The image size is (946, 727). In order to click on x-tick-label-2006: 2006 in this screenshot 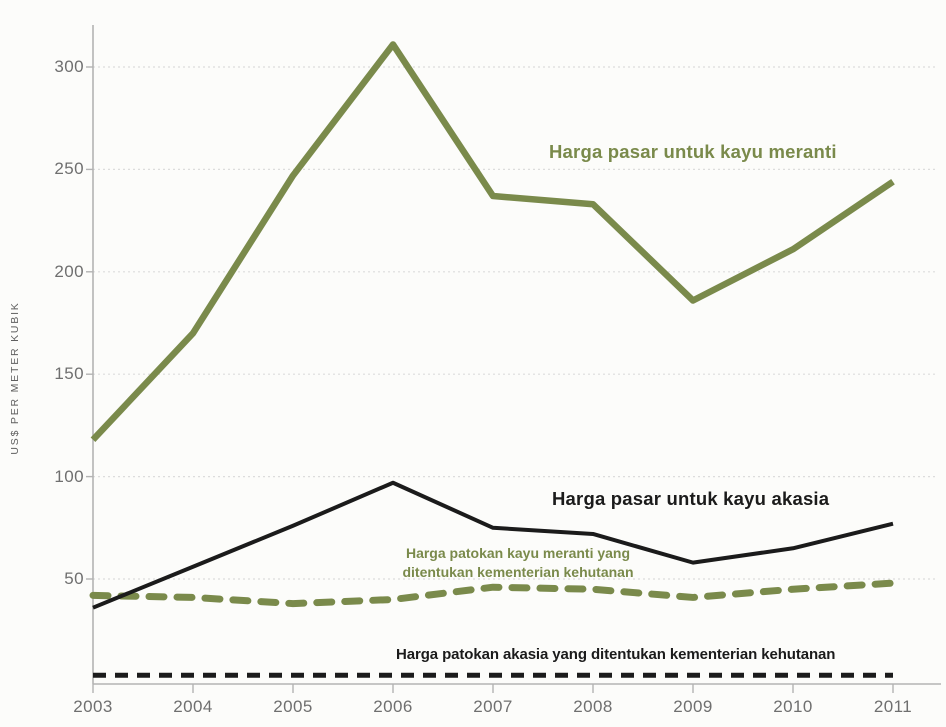, I will do `click(393, 706)`.